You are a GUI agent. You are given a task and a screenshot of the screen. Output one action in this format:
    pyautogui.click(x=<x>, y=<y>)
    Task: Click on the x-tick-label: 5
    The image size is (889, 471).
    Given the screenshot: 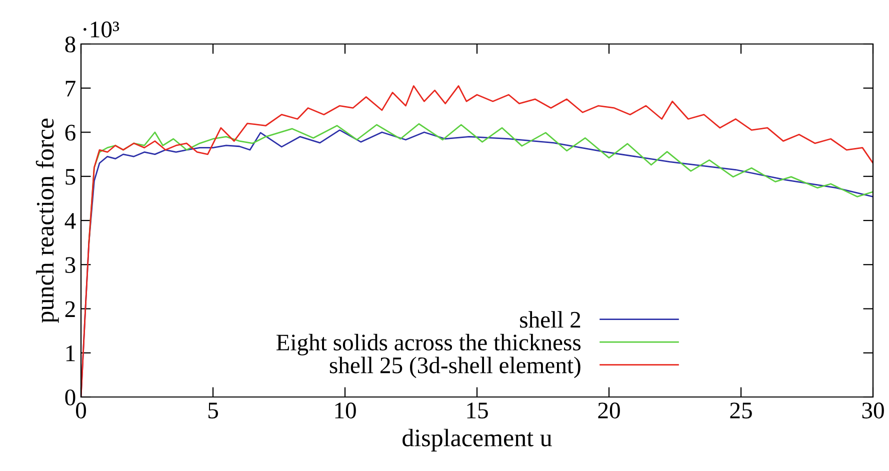 What is the action you would take?
    pyautogui.click(x=213, y=410)
    